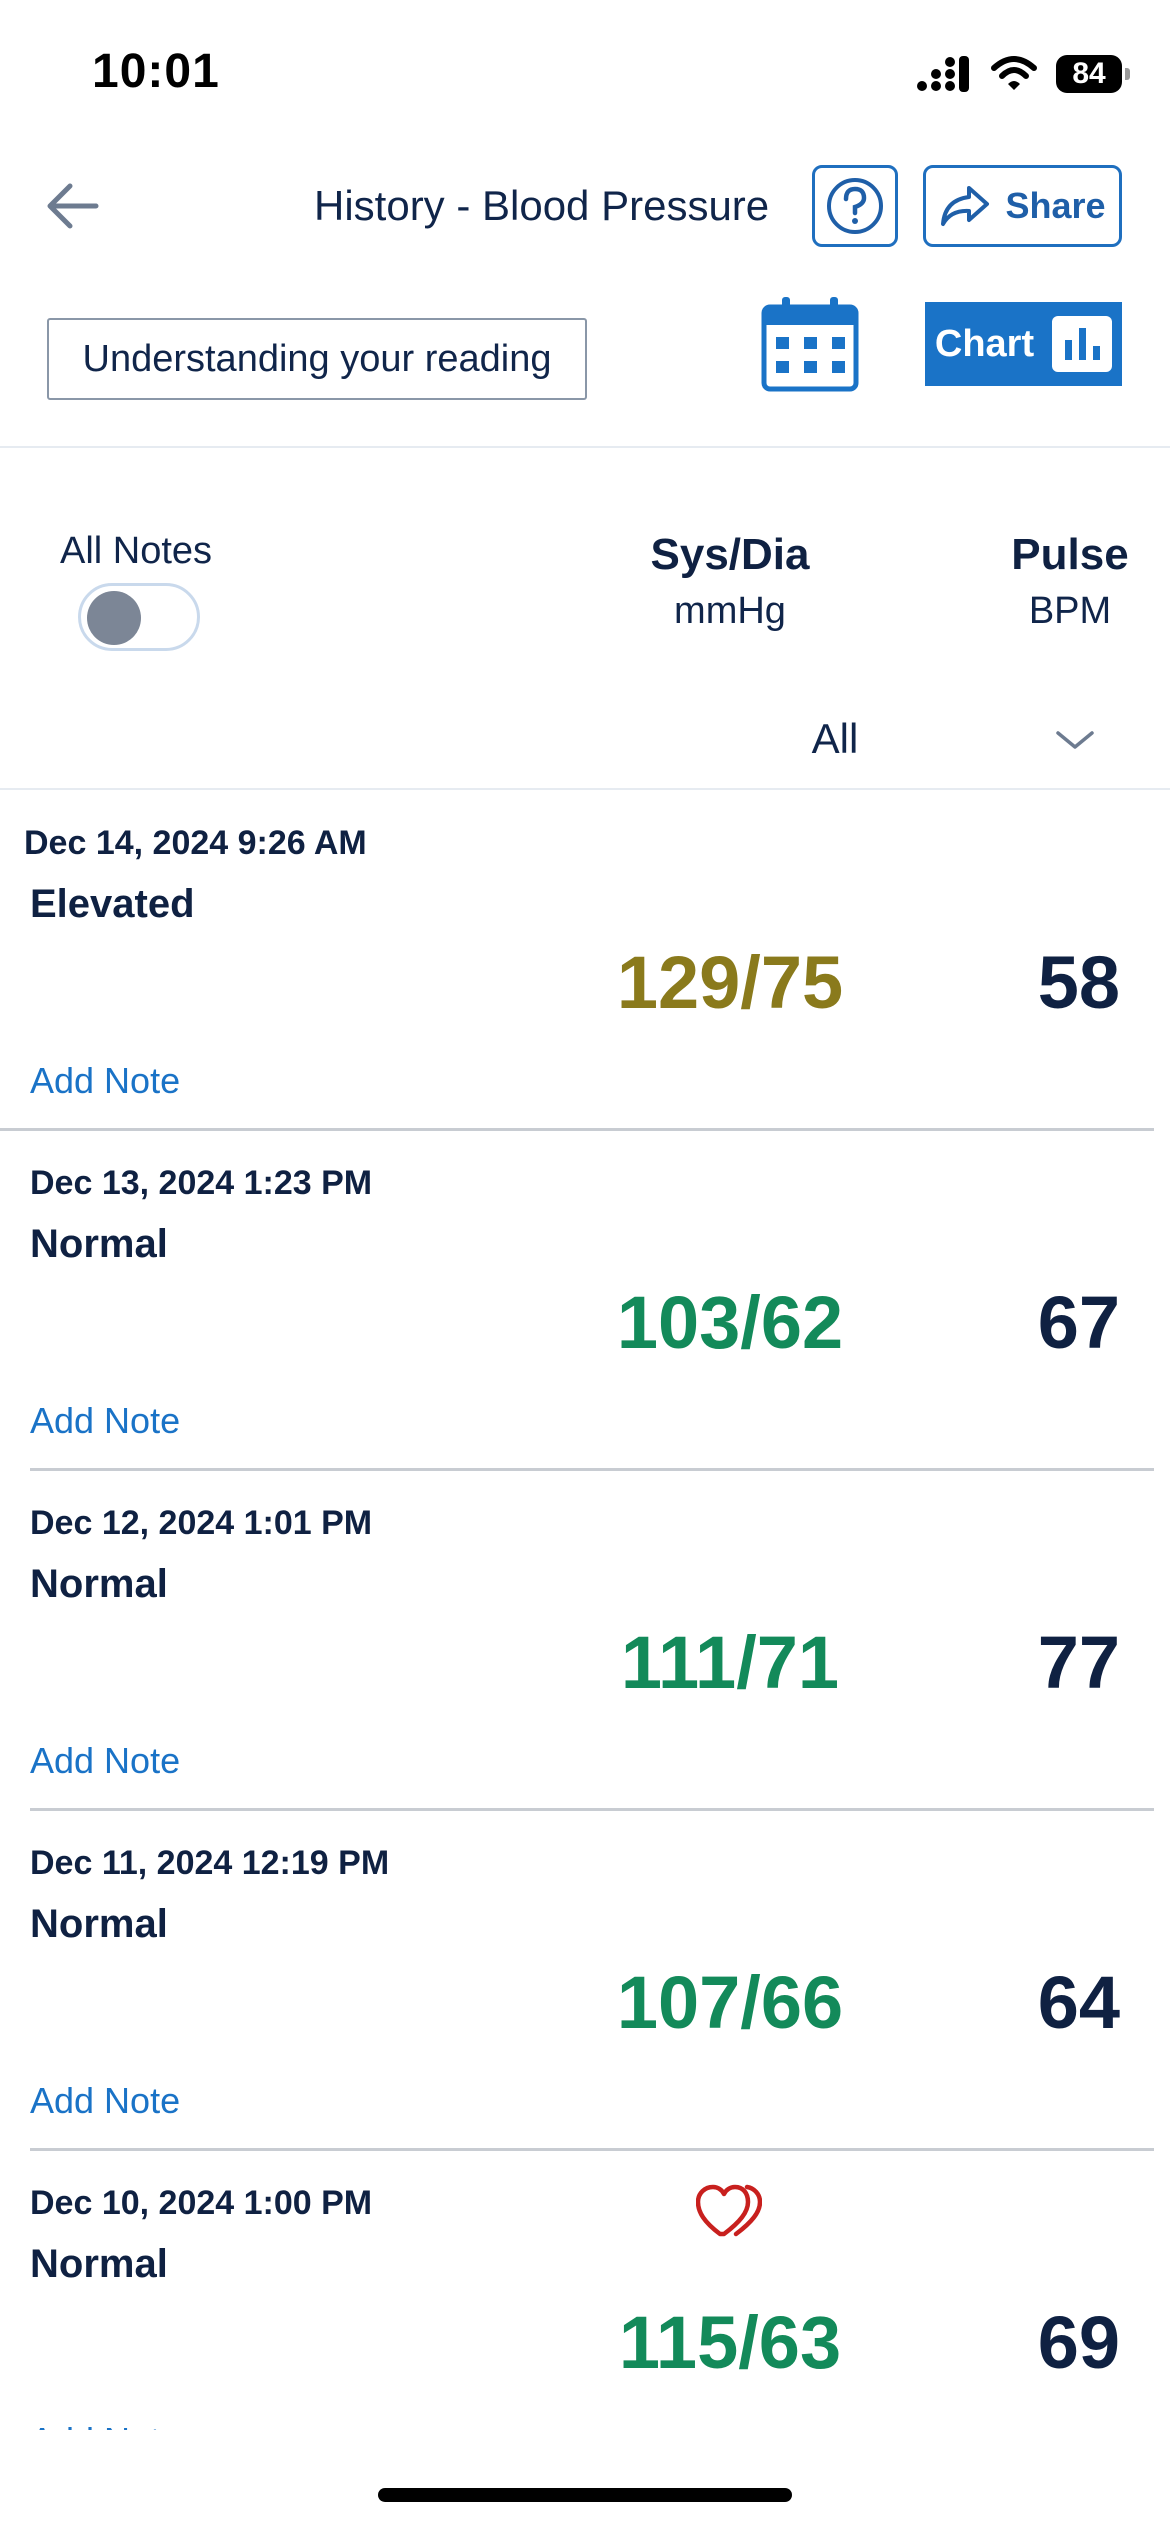 Image resolution: width=1170 pixels, height=2532 pixels. Describe the element at coordinates (965, 206) in the screenshot. I see `share-arrow-icon` at that location.